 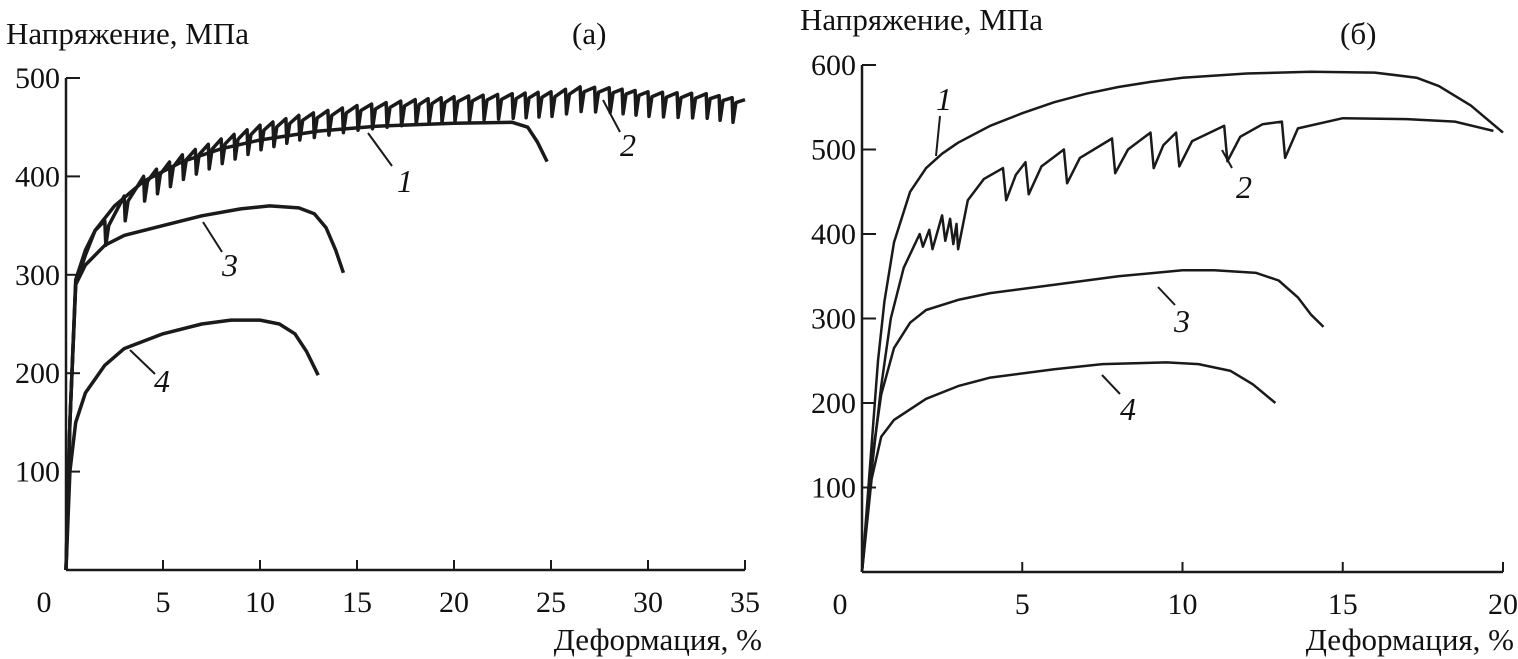 I want to click on panel-a-series-4-leader, so click(x=142, y=362).